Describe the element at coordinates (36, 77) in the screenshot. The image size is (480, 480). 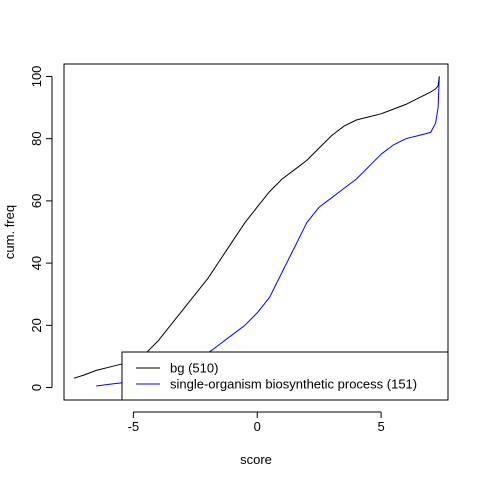
I see `y-tick-label: 100` at that location.